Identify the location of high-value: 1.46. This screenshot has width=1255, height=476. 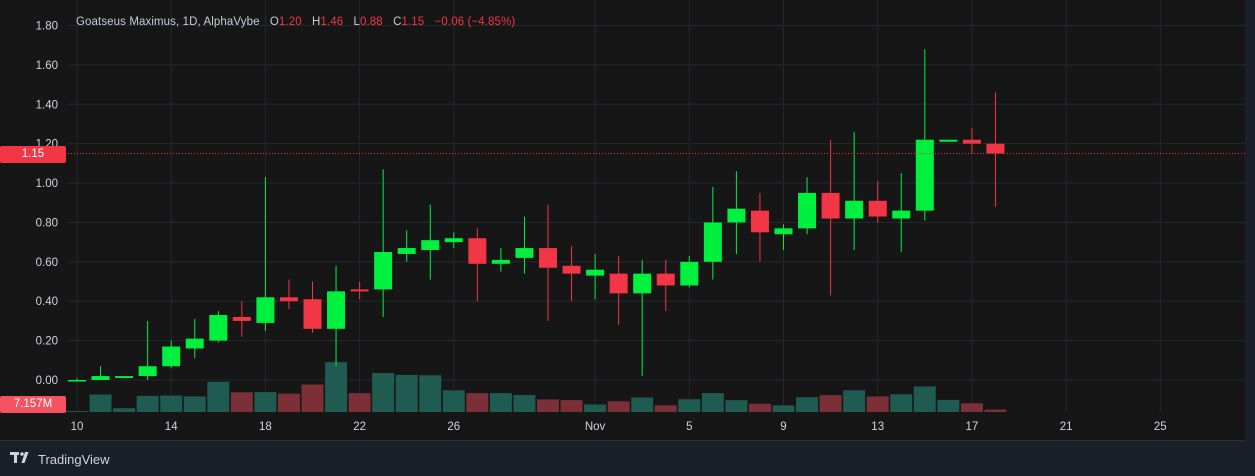
(332, 22).